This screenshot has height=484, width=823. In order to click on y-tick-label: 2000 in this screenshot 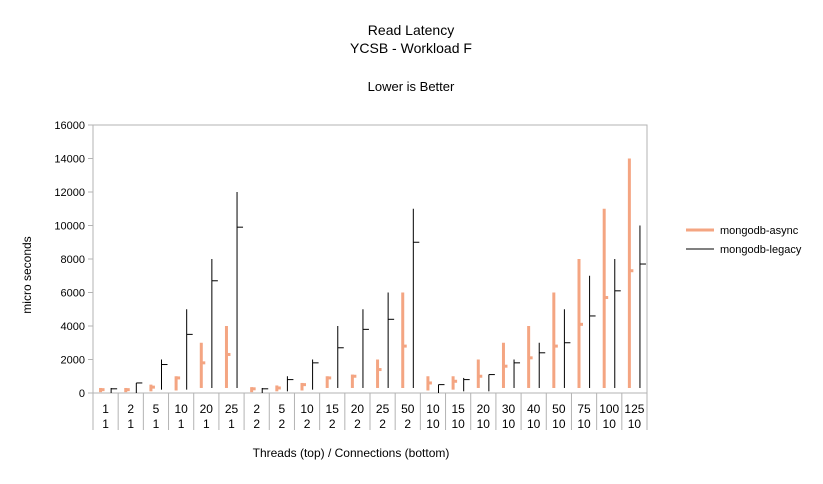, I will do `click(73, 361)`.